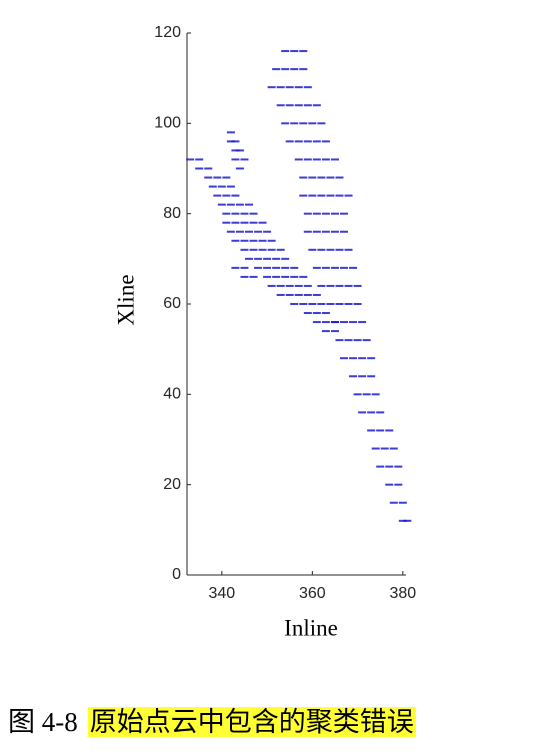 This screenshot has height=754, width=543. What do you see at coordinates (402, 593) in the screenshot?
I see `x-tick-label: 380` at bounding box center [402, 593].